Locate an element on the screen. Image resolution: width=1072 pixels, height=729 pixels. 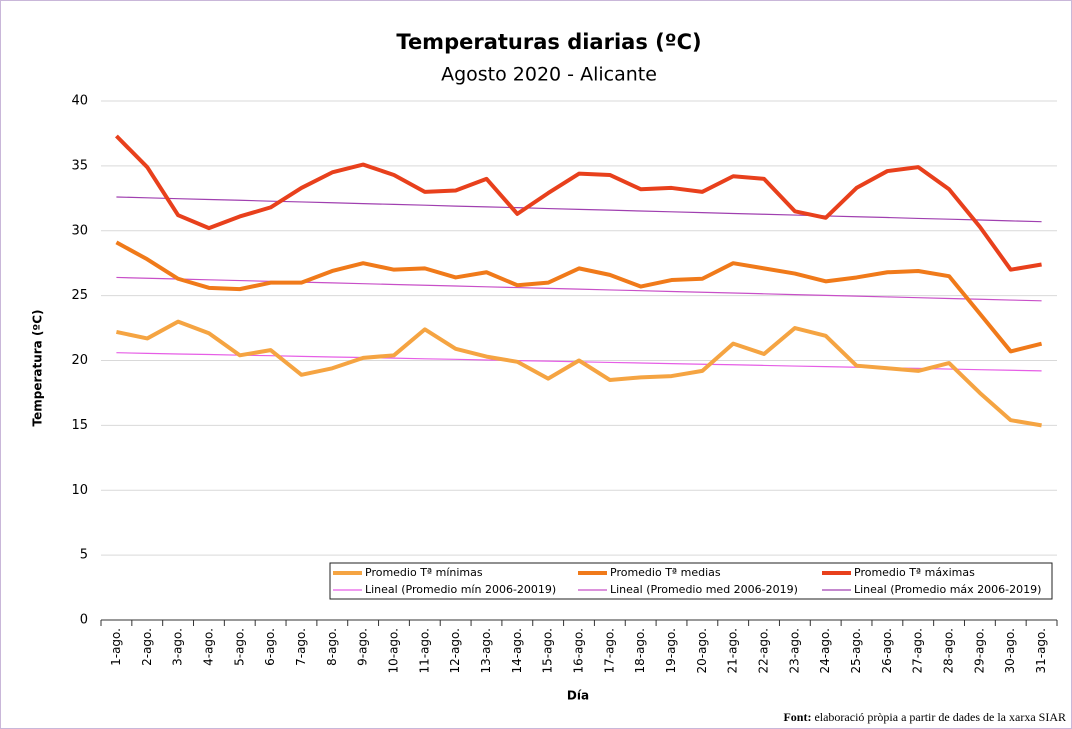
y-axis-label: Temperatura (ºC) is located at coordinates (38, 368).